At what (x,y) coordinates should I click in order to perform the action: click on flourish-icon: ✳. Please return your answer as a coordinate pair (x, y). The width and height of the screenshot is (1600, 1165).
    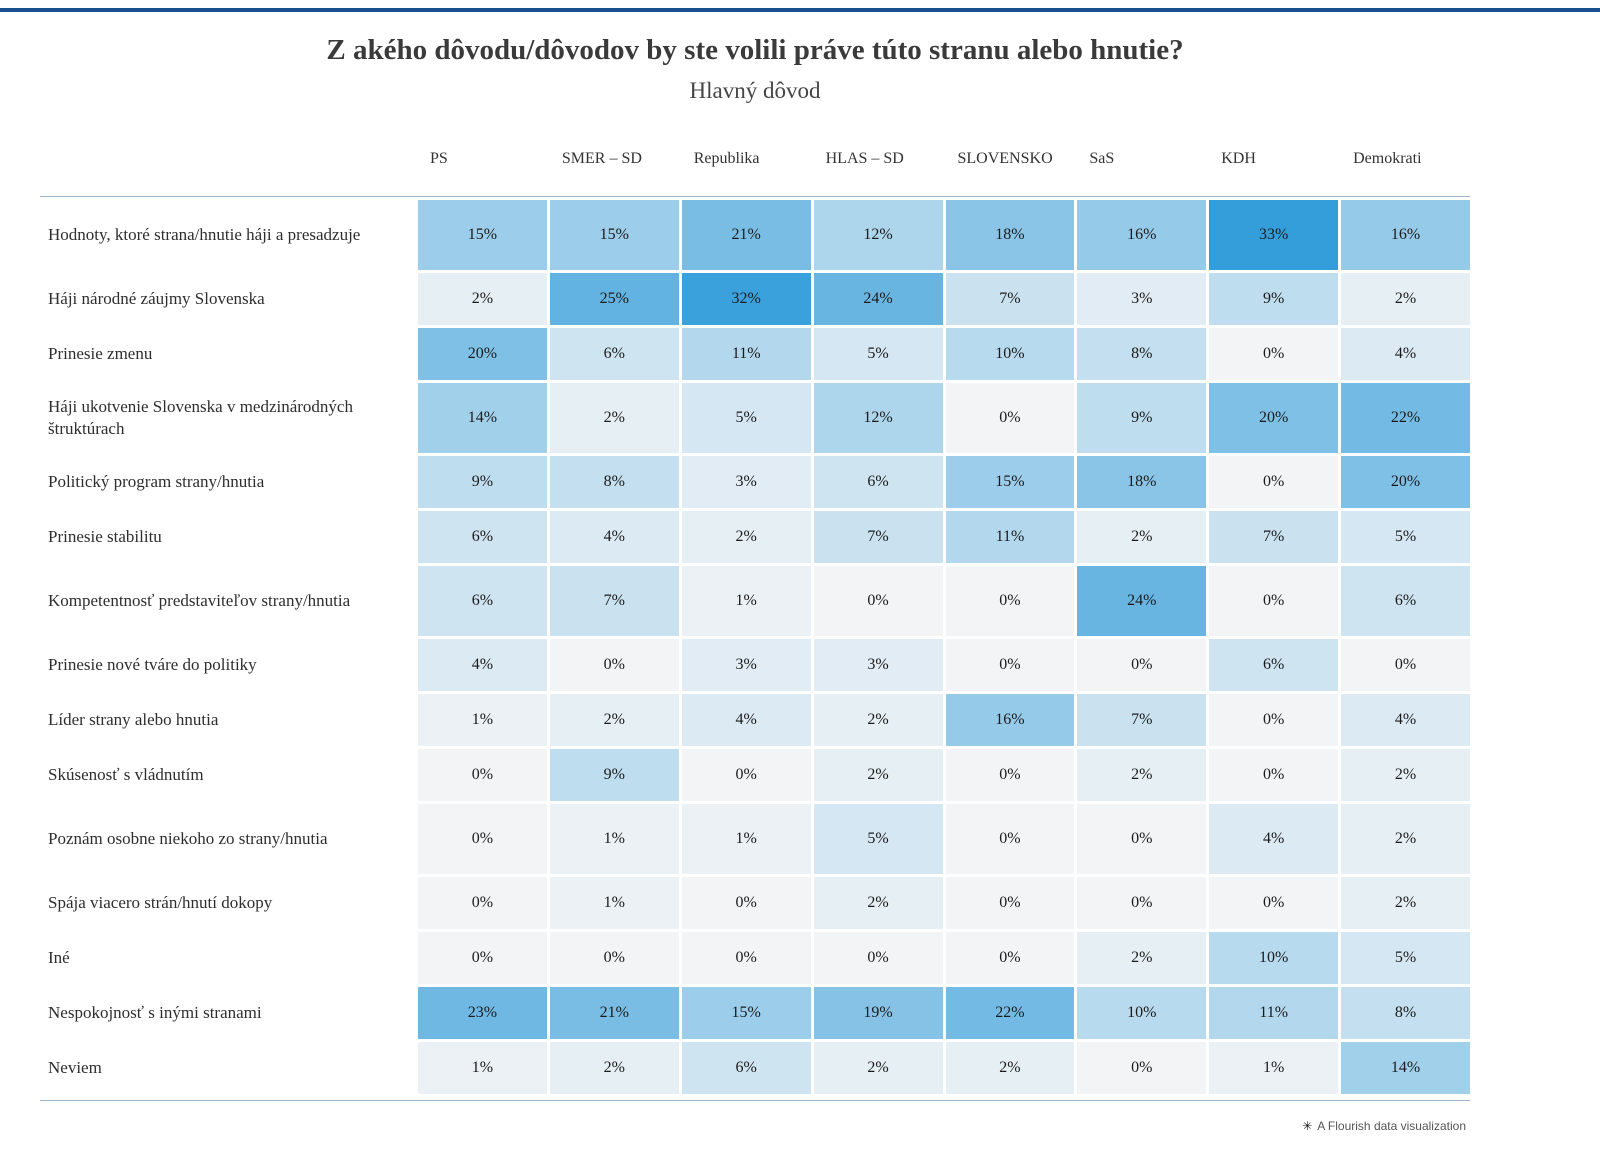
    Looking at the image, I should click on (1307, 1126).